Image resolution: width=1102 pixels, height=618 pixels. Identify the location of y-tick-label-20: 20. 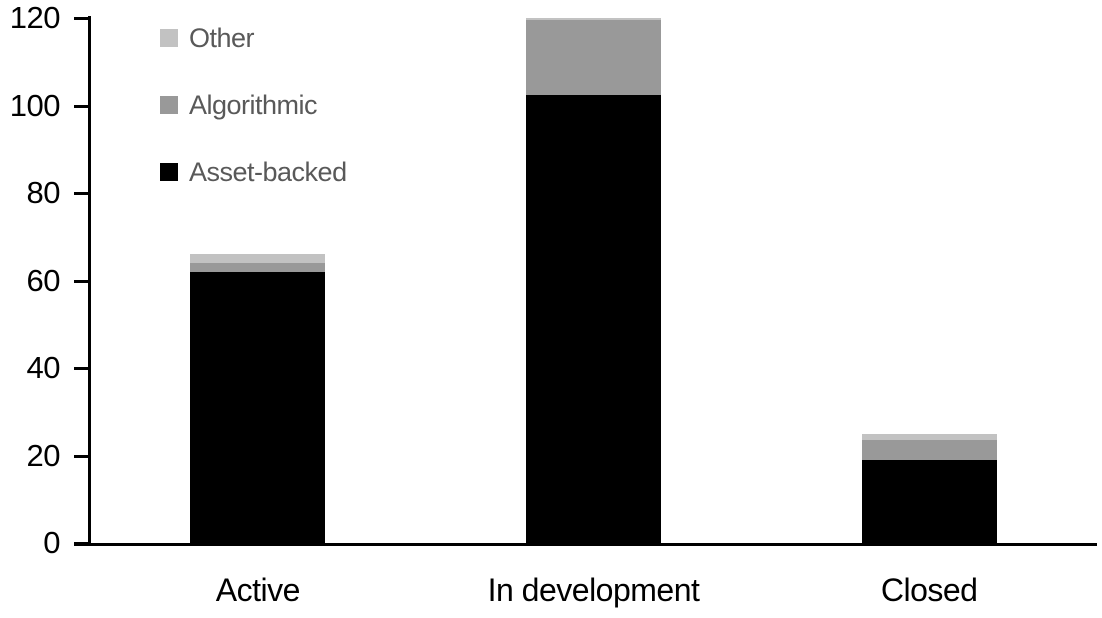
(43, 455).